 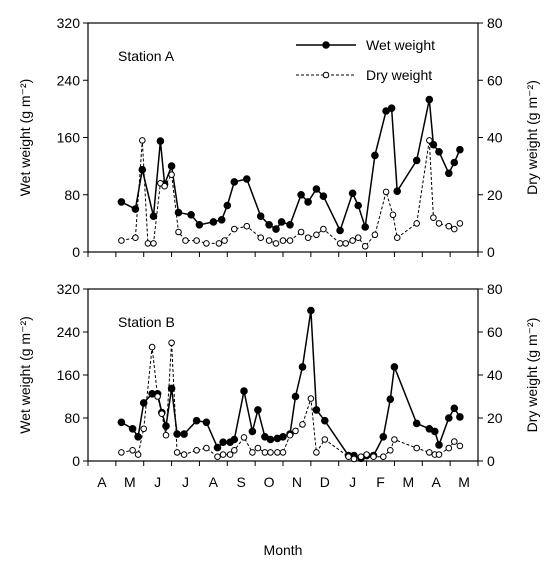 What do you see at coordinates (495, 289) in the screenshot?
I see `y-right-tick-label: 80` at bounding box center [495, 289].